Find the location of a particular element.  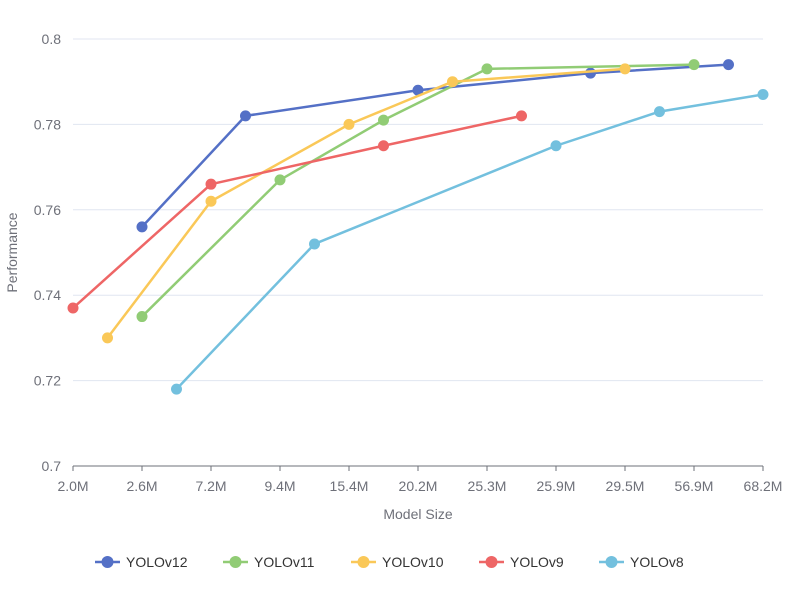

legend-item-yolov12: YOLOv12 is located at coordinates (141, 562).